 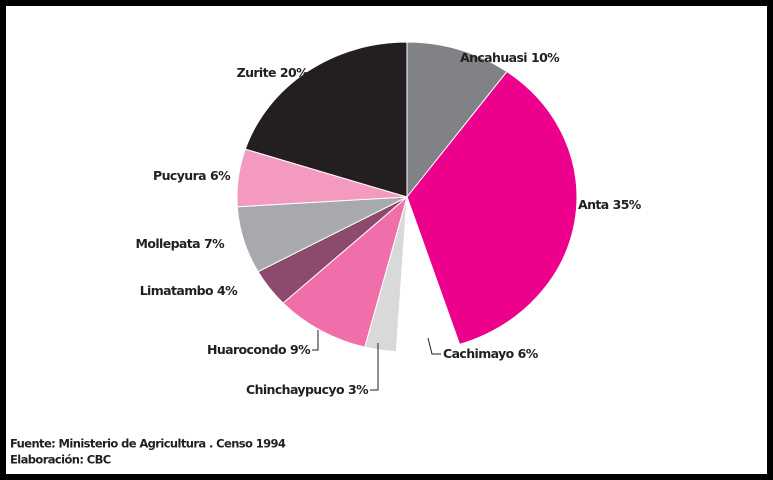 I want to click on slice-label: Mollepata 7%, so click(x=181, y=243).